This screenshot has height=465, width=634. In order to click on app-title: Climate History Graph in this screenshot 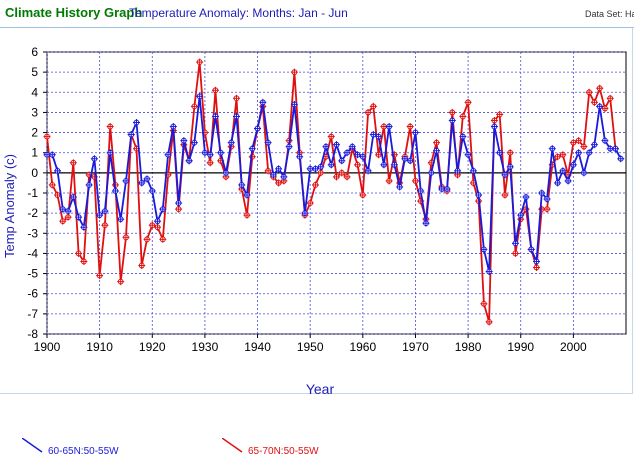, I will do `click(74, 12)`.